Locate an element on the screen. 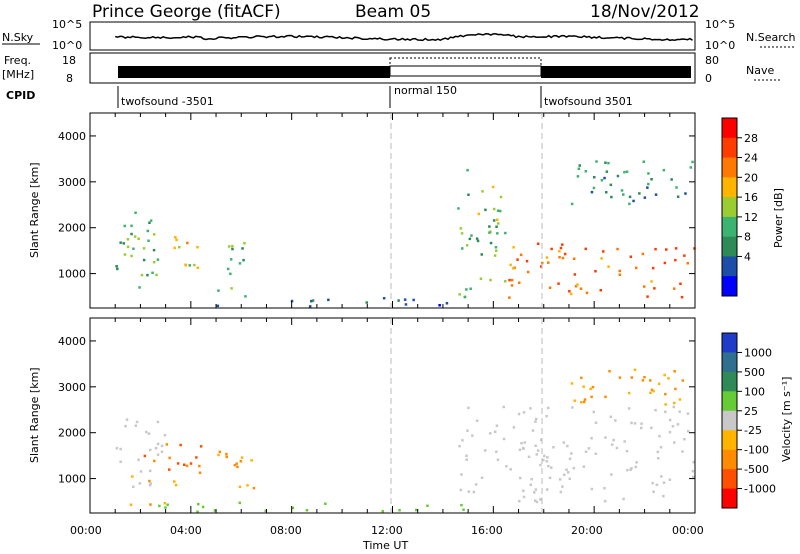 Image resolution: width=800 pixels, height=554 pixels. velocity-cbar-tick-label: 25 is located at coordinates (751, 411).